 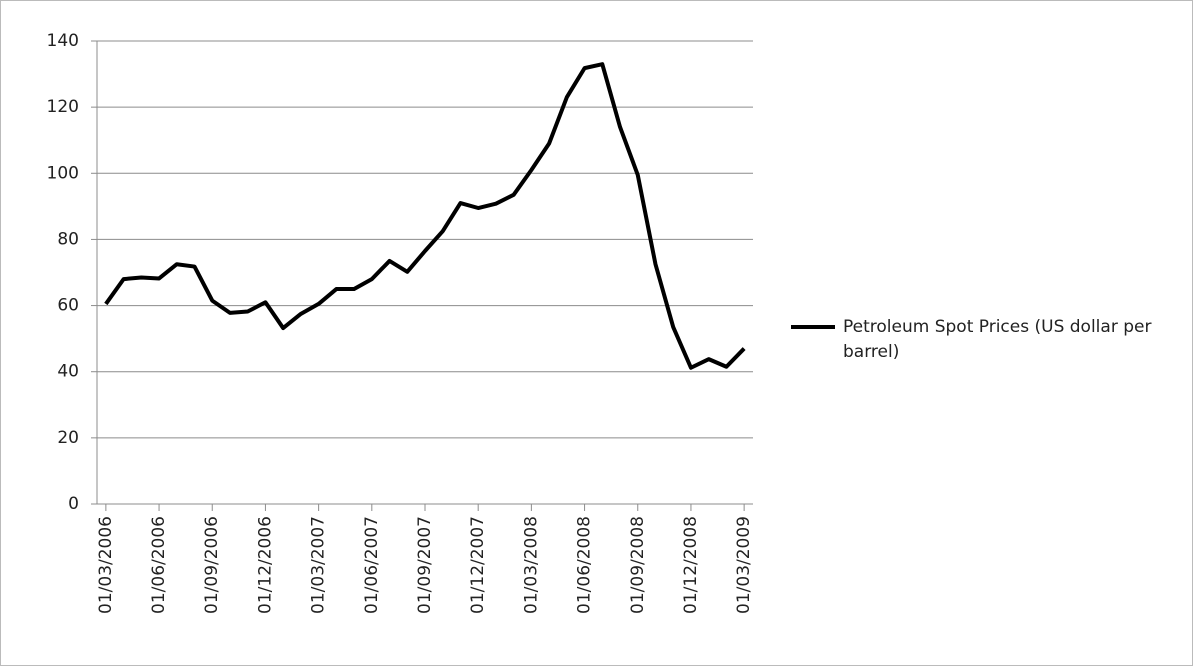 What do you see at coordinates (63, 173) in the screenshot?
I see `y-tick-label: 100` at bounding box center [63, 173].